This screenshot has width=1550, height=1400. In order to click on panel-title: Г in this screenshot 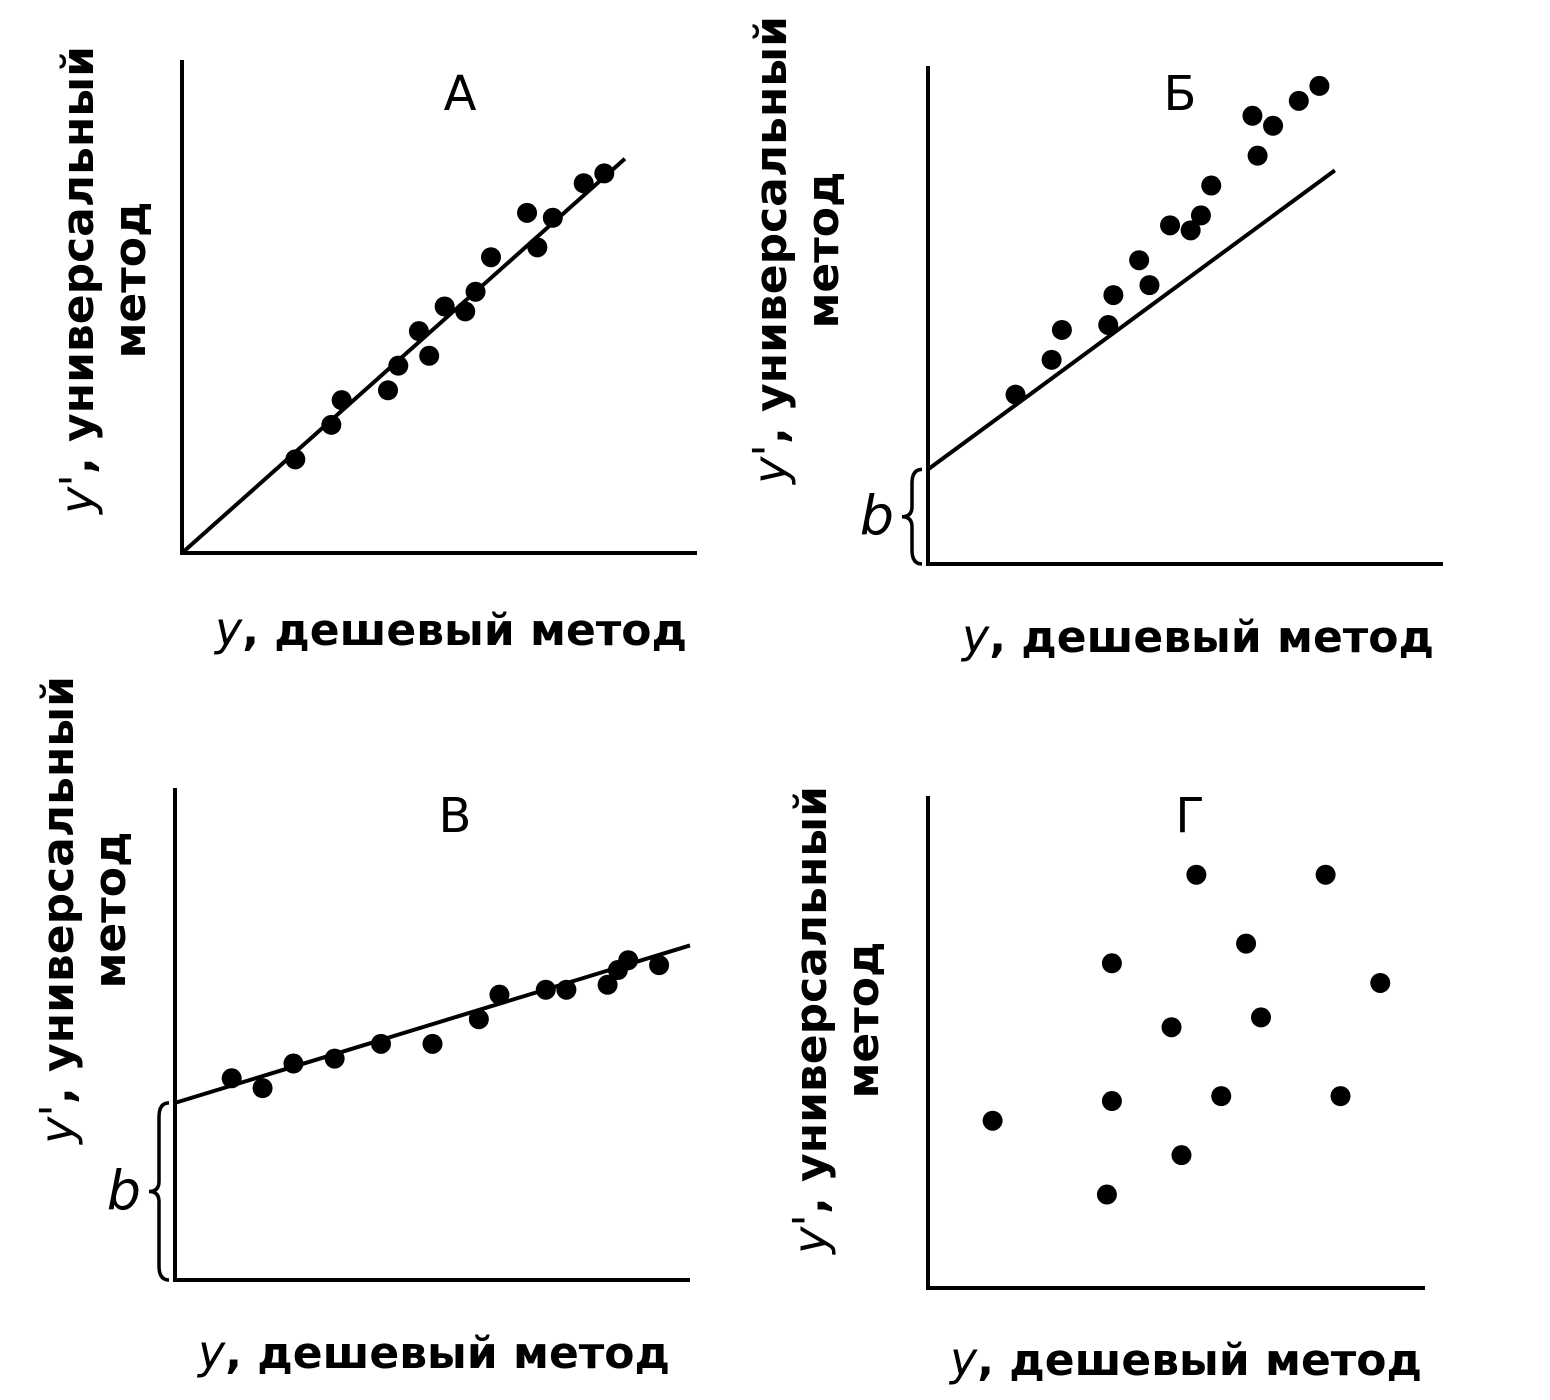, I will do `click(1189, 816)`.